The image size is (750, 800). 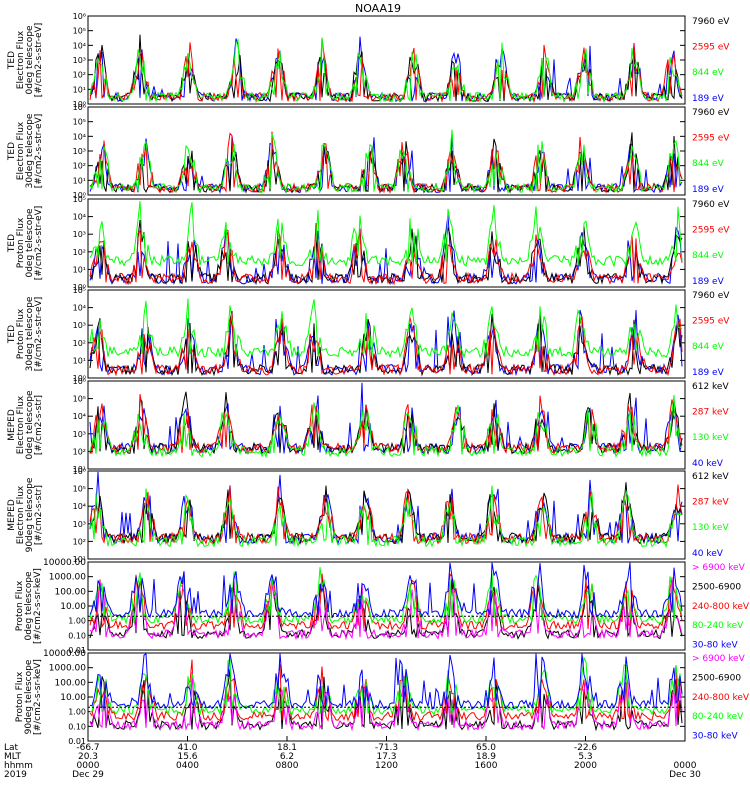 What do you see at coordinates (21, 150) in the screenshot?
I see `y-axis-label: Electron Flux` at bounding box center [21, 150].